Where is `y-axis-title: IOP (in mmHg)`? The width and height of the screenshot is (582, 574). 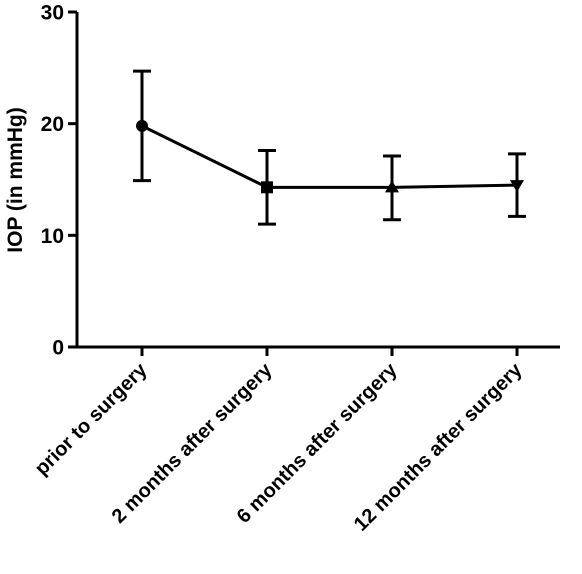 y-axis-title: IOP (in mmHg) is located at coordinates (15, 179).